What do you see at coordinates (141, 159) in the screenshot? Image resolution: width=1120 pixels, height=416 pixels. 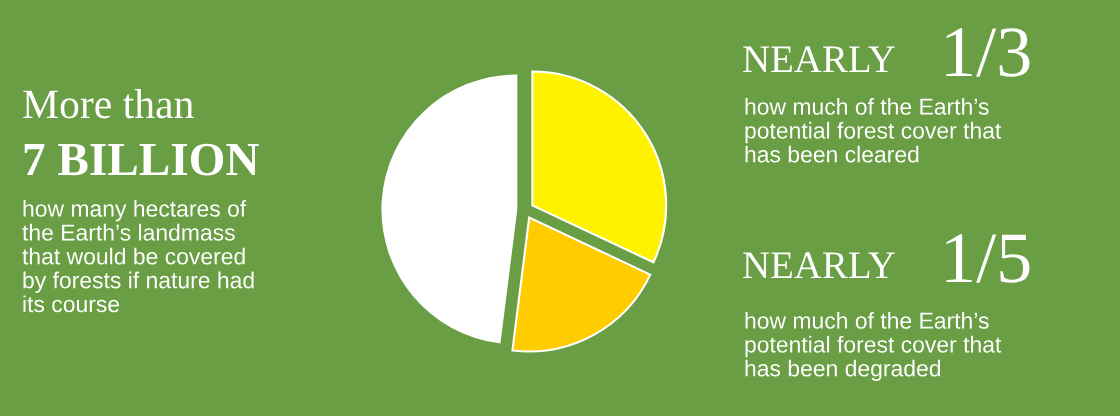 I see `text: 7 BILLION` at bounding box center [141, 159].